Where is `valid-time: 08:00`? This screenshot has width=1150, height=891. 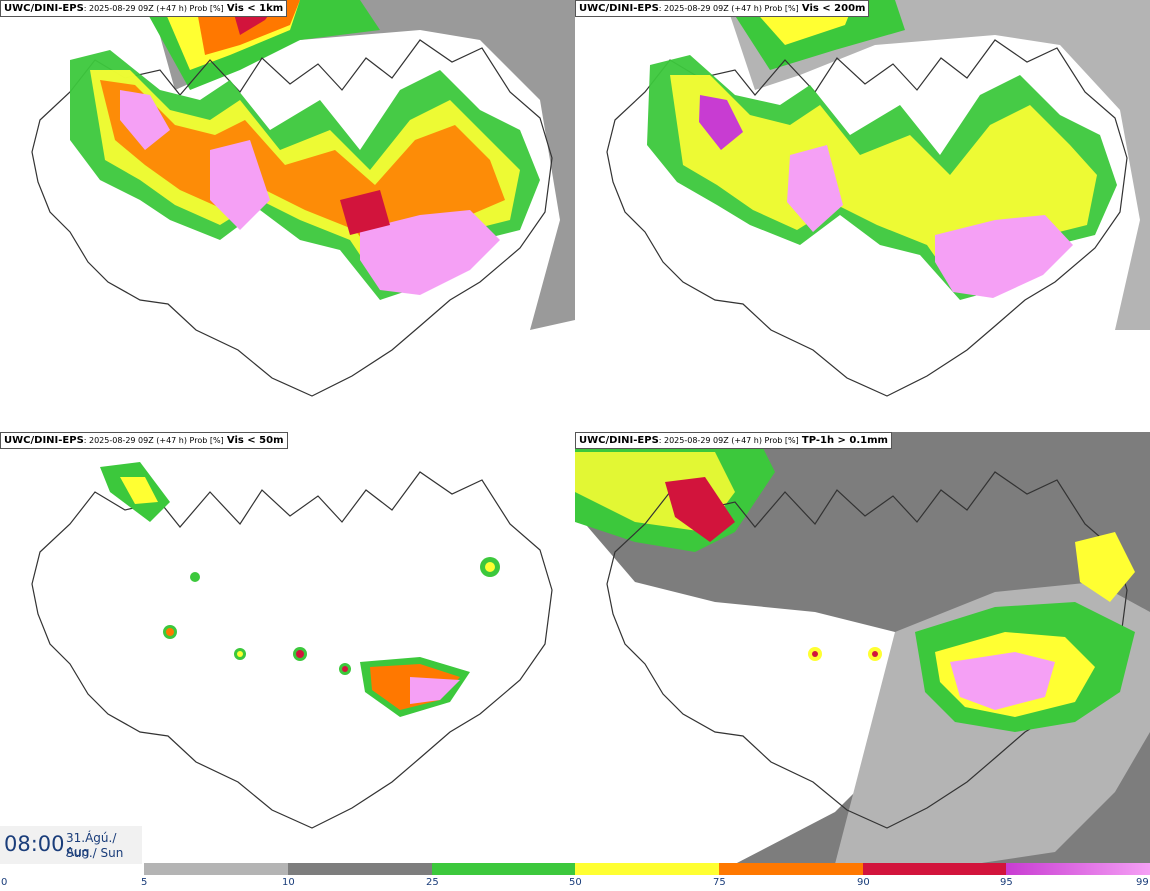
valid-time: 08:00 is located at coordinates (34, 844).